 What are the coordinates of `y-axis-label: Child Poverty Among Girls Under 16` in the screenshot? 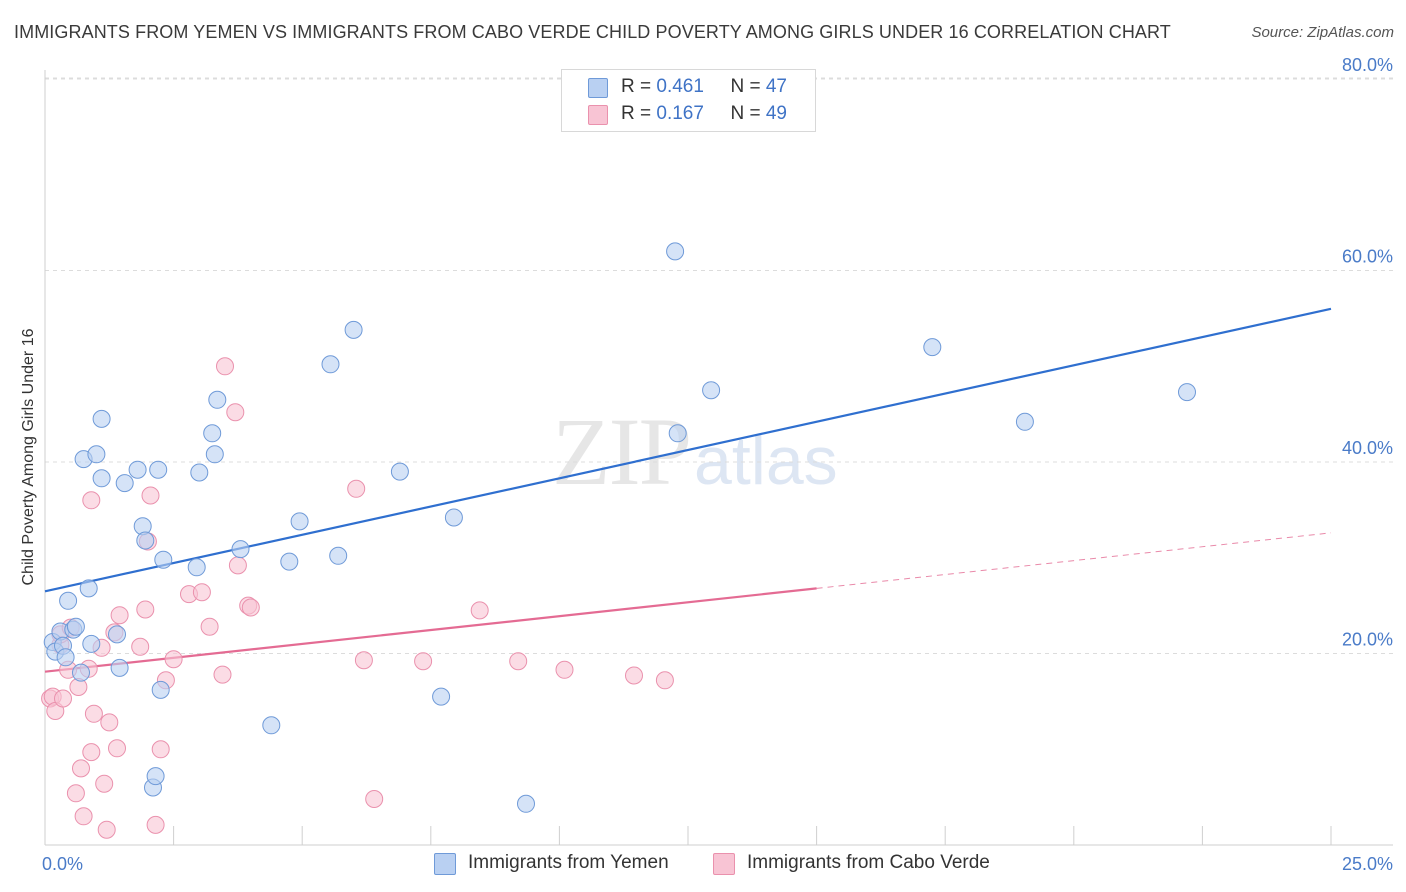 It's located at (28, 456).